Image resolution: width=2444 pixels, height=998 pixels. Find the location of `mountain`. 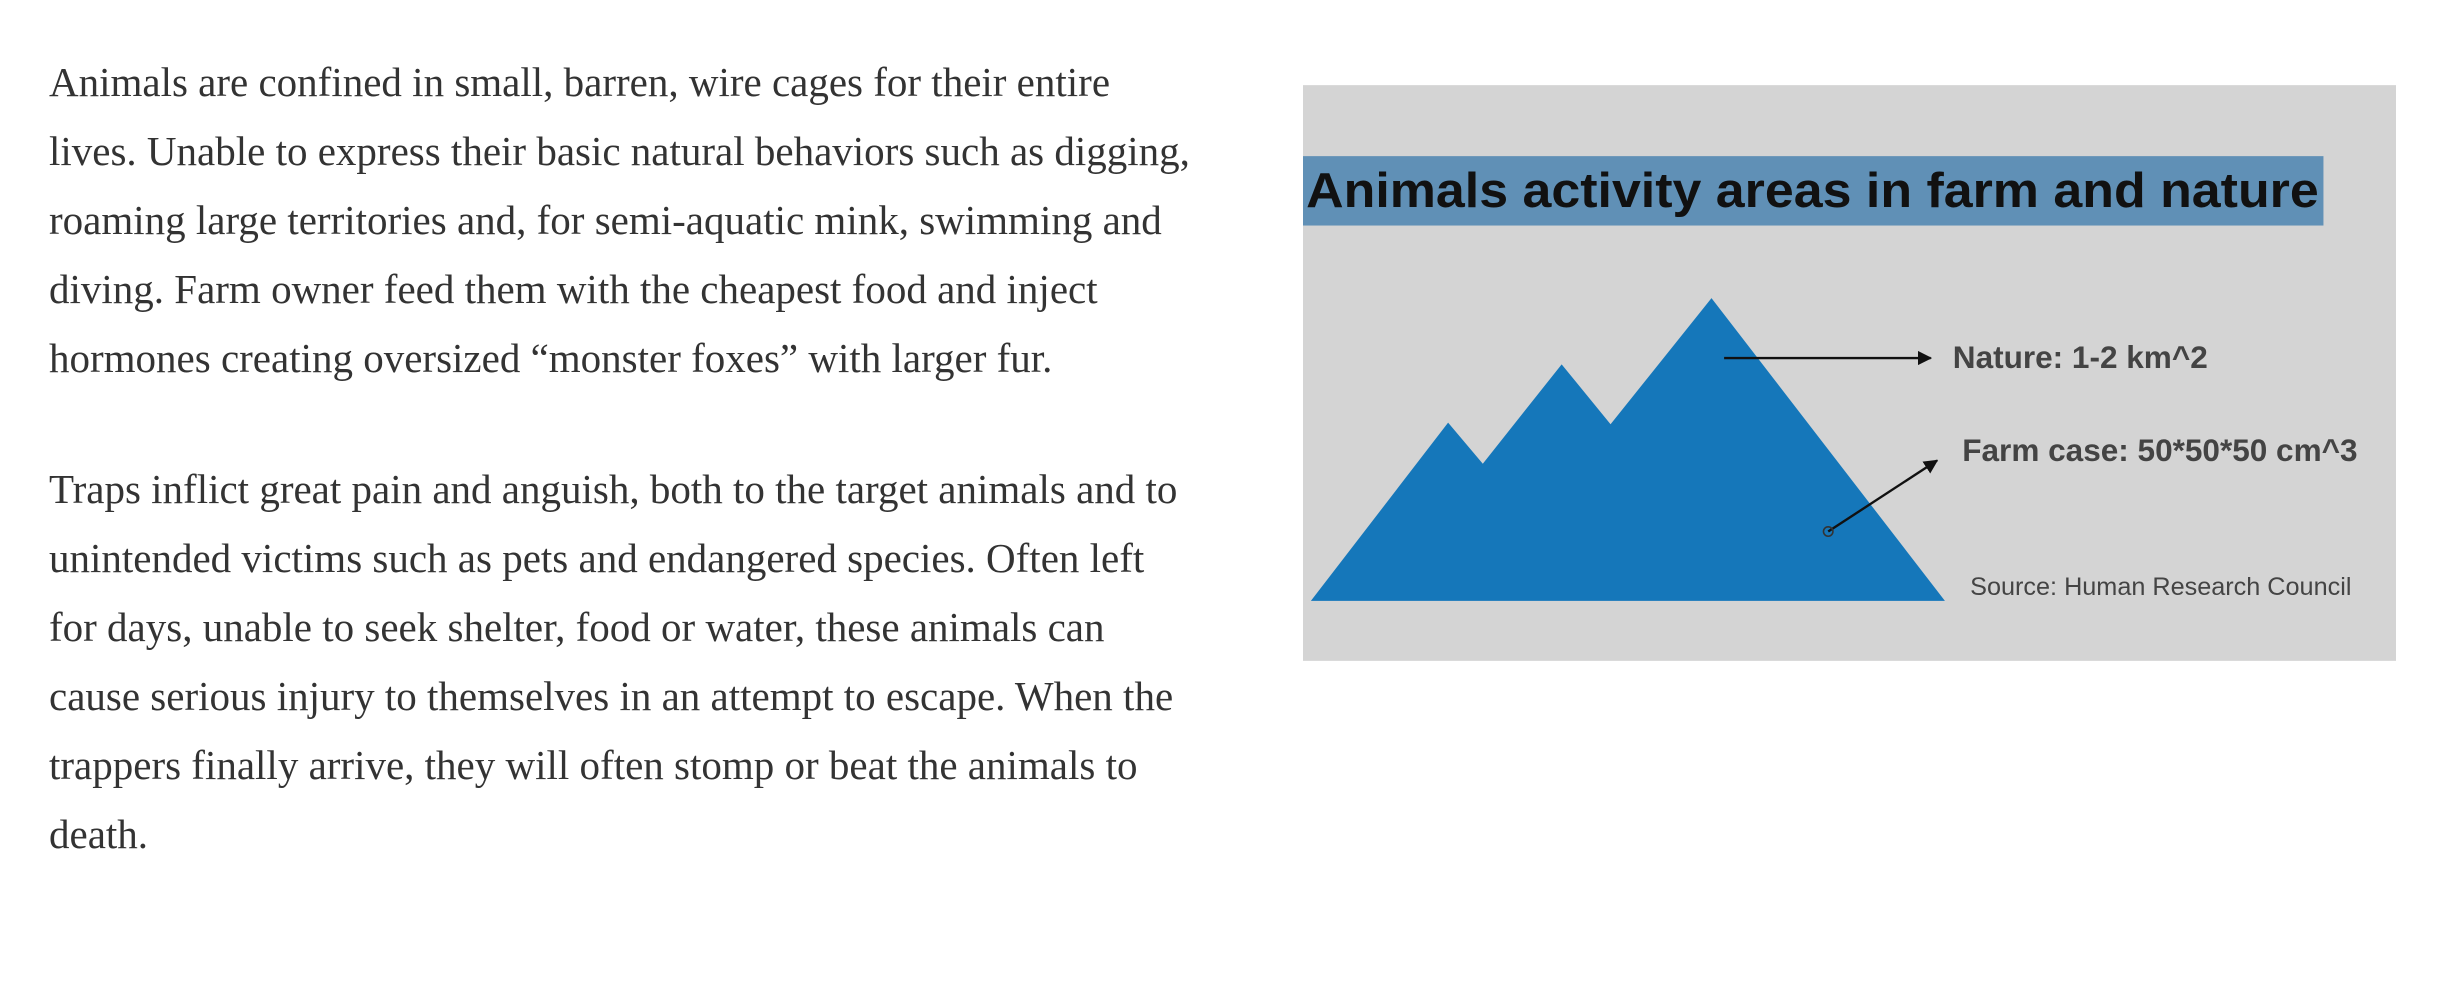

mountain is located at coordinates (1627, 449).